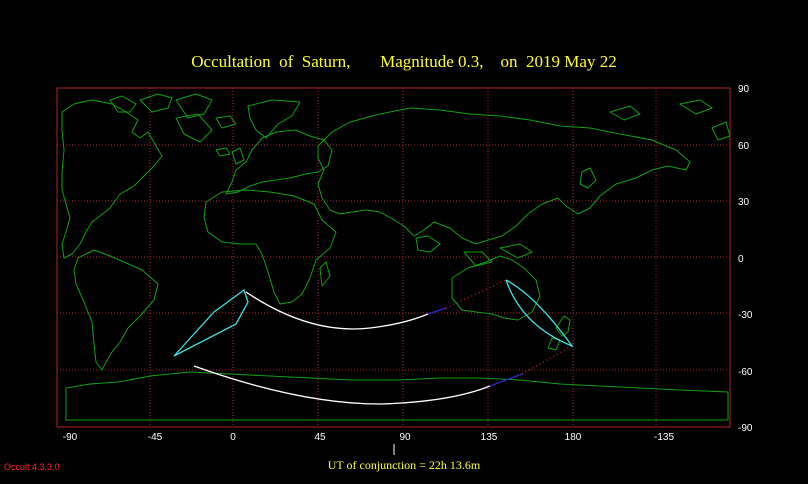 The height and width of the screenshot is (484, 808). I want to click on longitude-labels: -90 -45 0 45 90 135 180 -135, so click(369, 437).